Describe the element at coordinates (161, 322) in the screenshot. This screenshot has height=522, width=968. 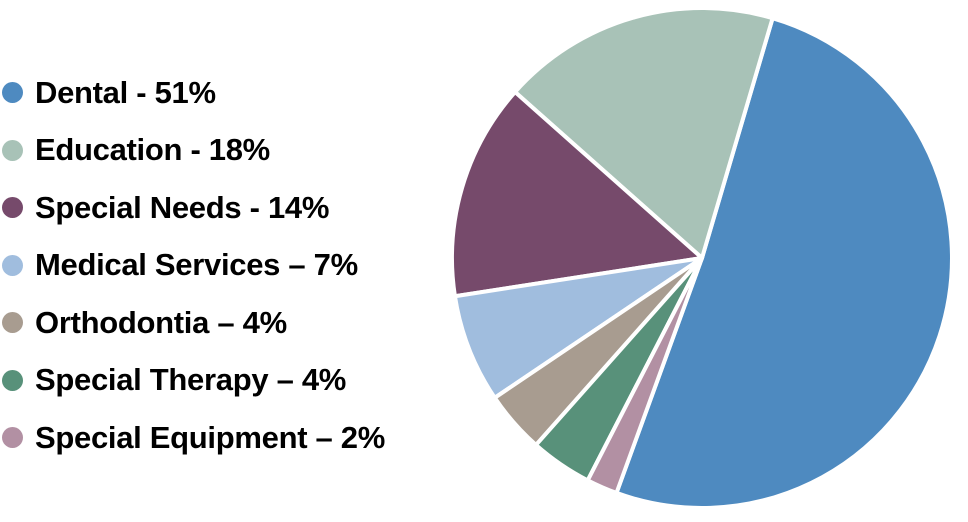
I see `legend-label: Orthodontia – 4%` at that location.